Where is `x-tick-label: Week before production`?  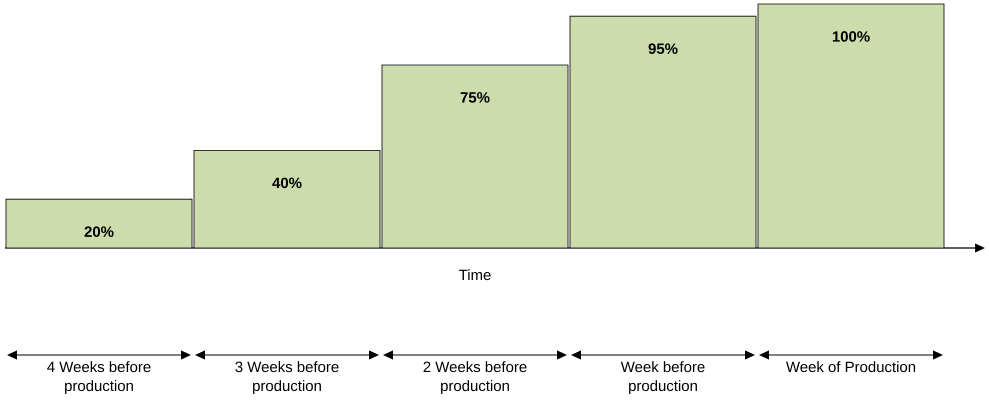 x-tick-label: Week before production is located at coordinates (662, 377).